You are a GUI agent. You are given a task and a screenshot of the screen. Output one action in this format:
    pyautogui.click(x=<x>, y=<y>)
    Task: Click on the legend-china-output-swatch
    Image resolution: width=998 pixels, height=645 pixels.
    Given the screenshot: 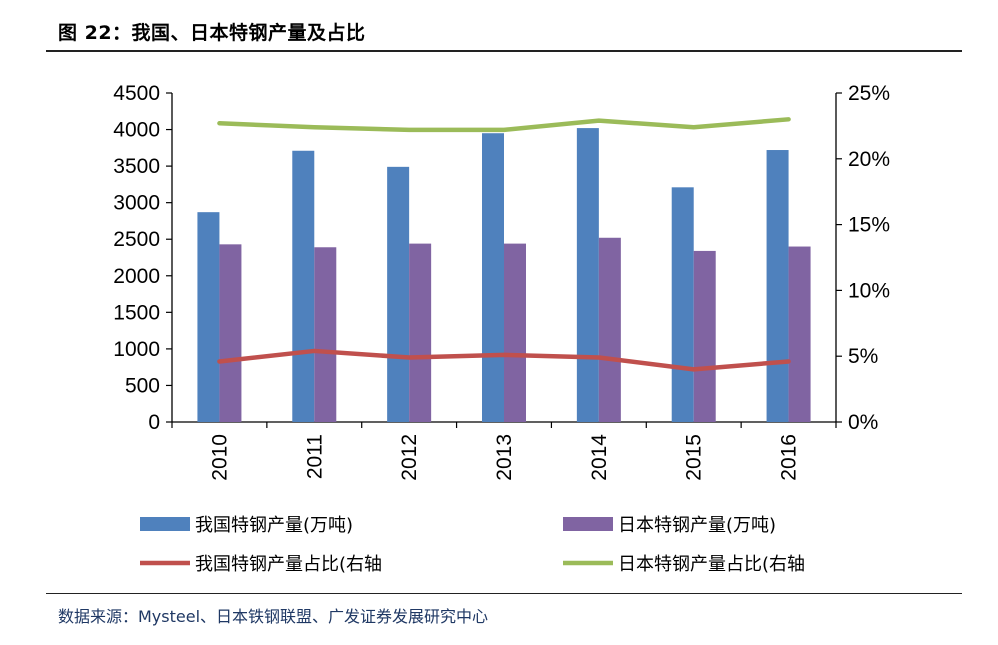 What is the action you would take?
    pyautogui.click(x=165, y=524)
    